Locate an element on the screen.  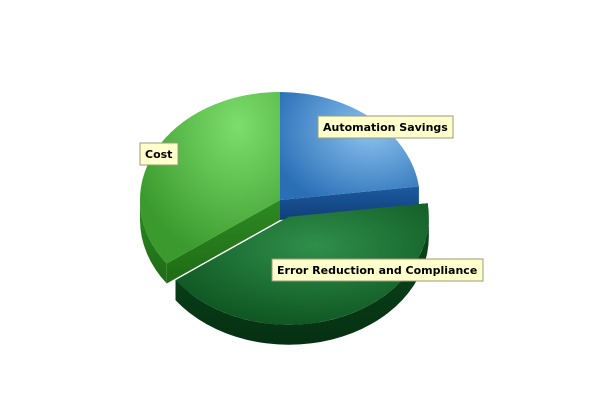
slice-label-text: Error Reduction and Compliance is located at coordinates (377, 270).